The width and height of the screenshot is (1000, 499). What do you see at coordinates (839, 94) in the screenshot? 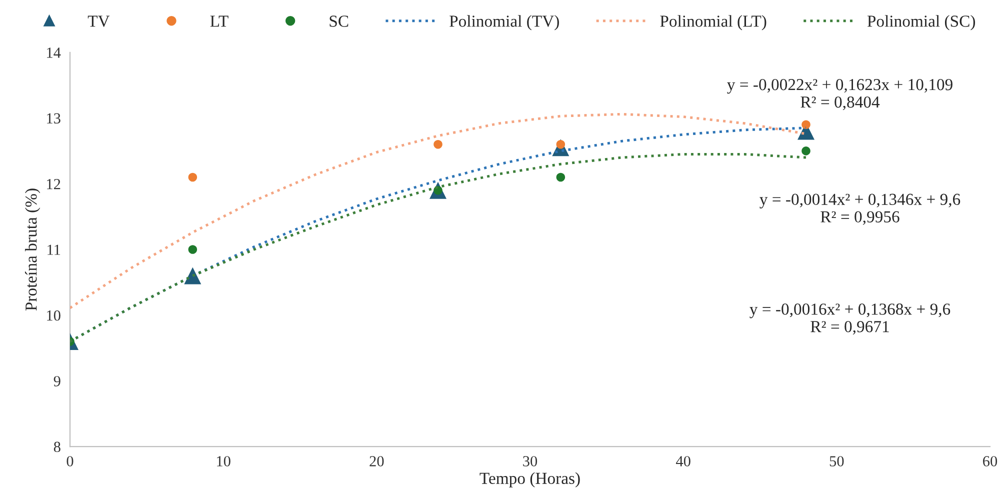
I see `annotation: y = -0,0022x² + 0,1623x + 10,109 R² = 0,8404` at bounding box center [839, 94].